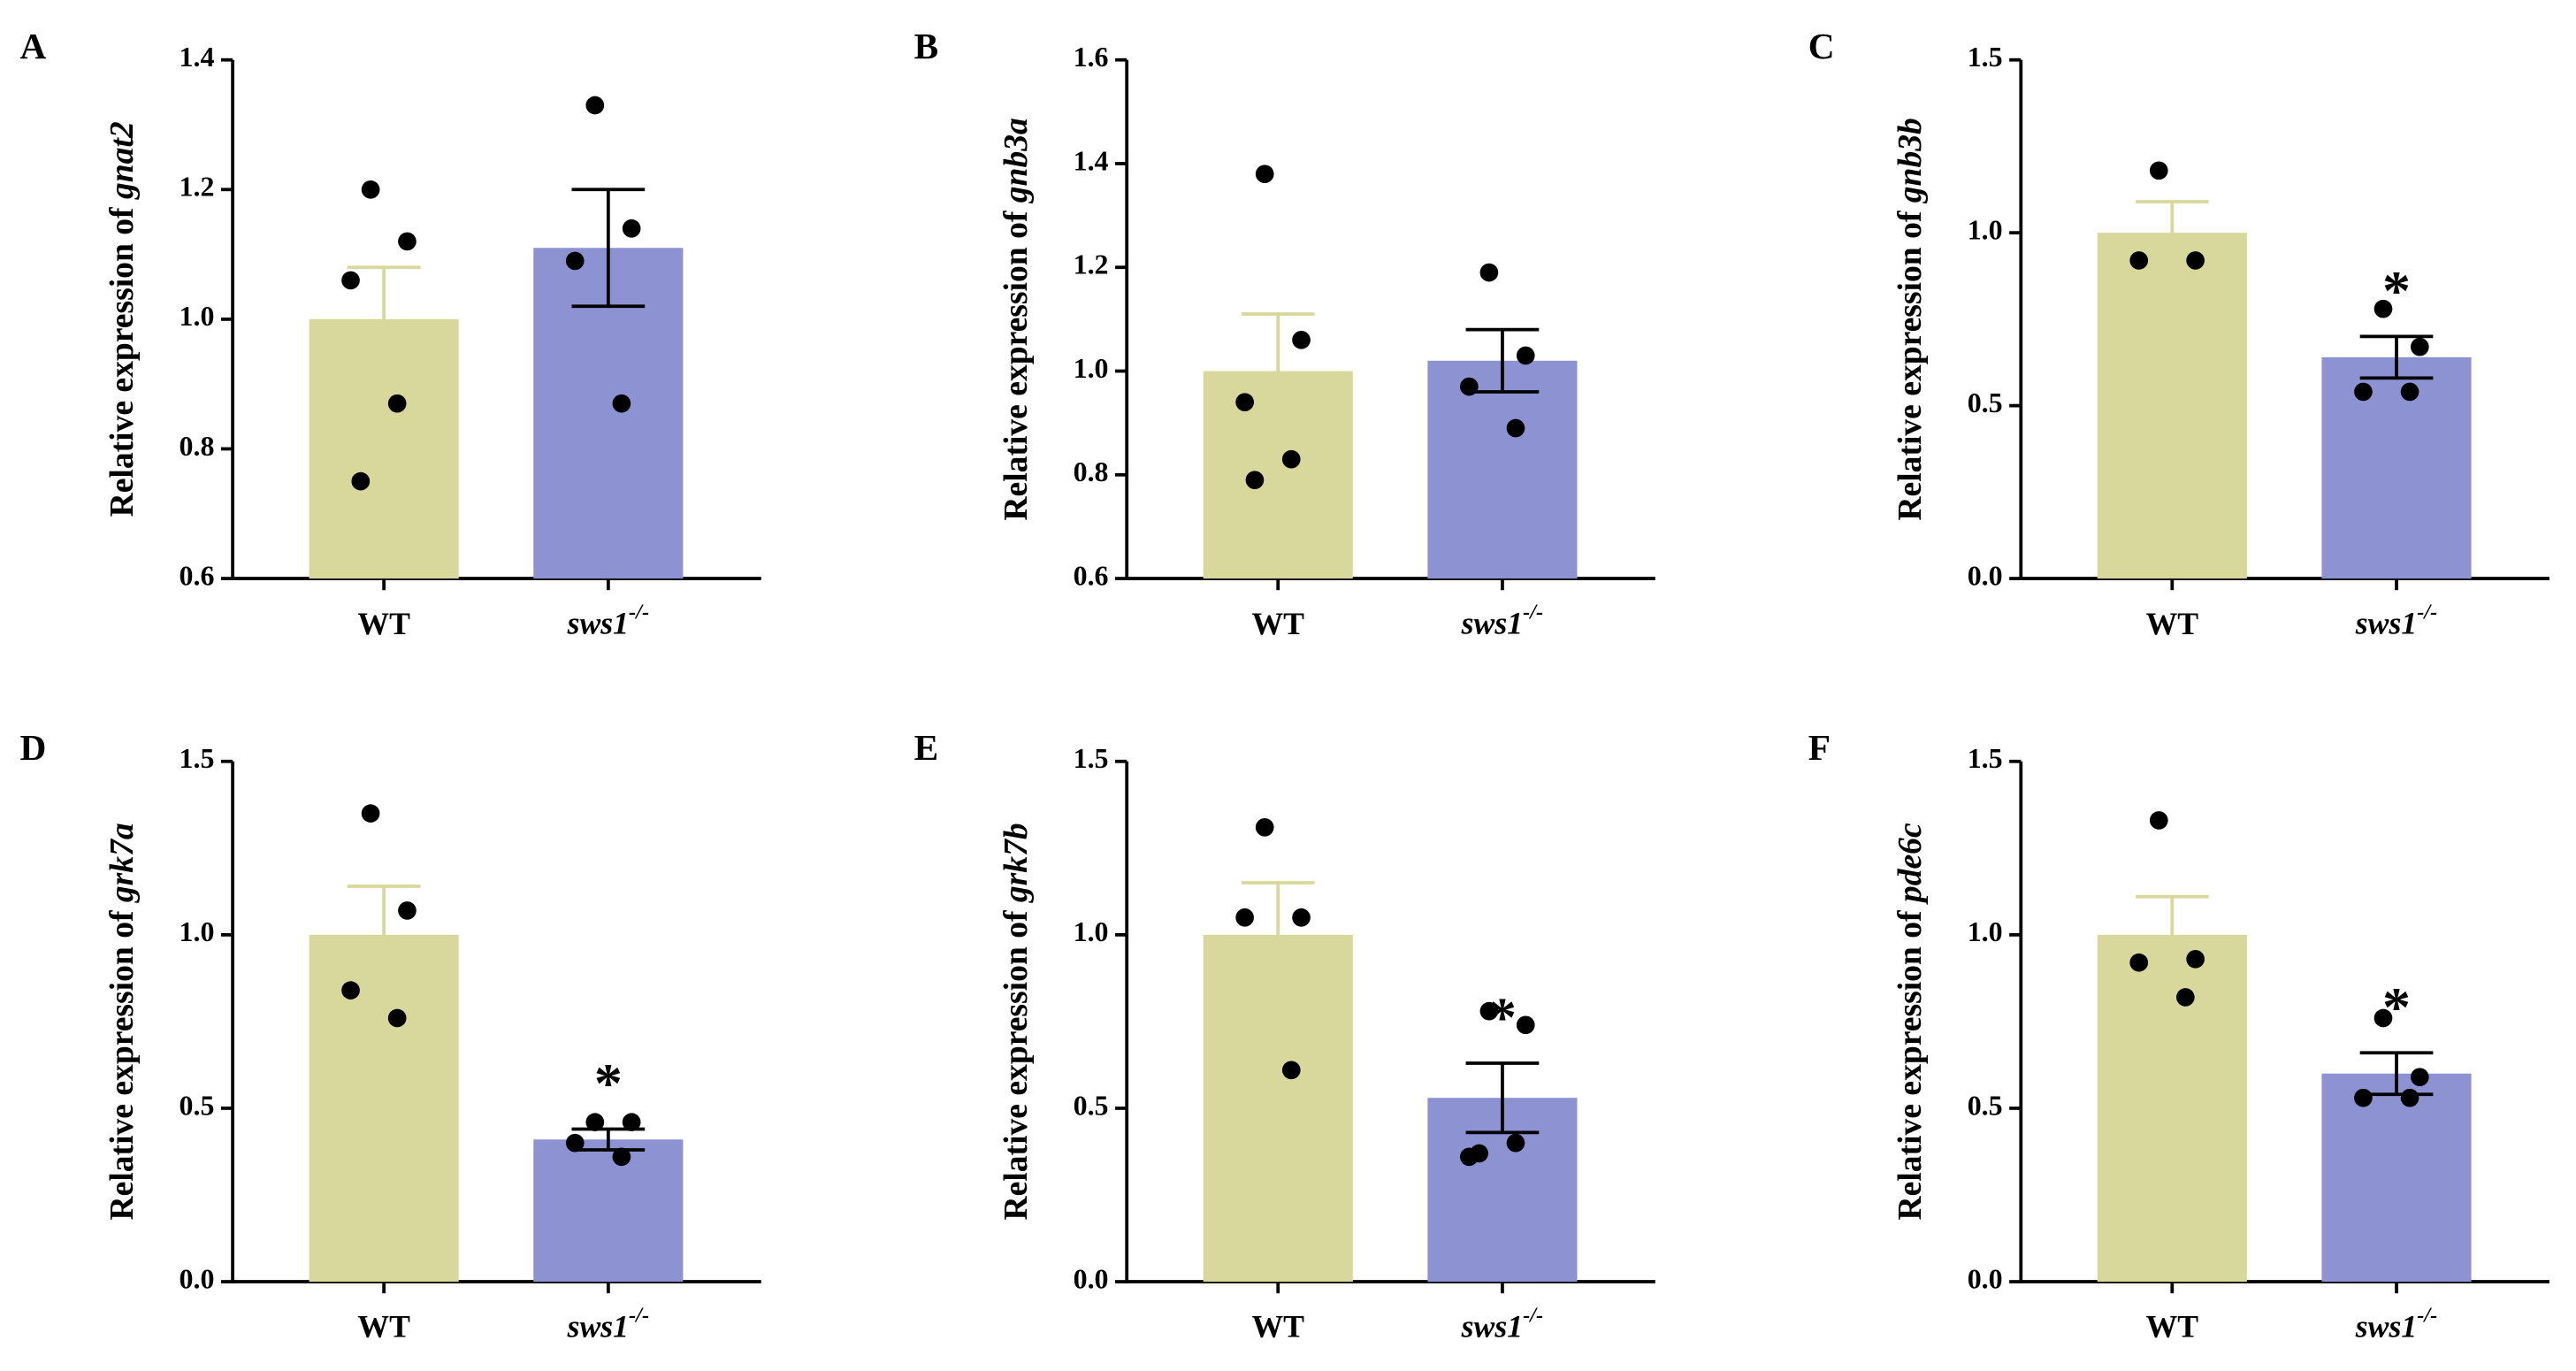  What do you see at coordinates (123, 1021) in the screenshot?
I see `y-axis-label: Relative expression of grk7a` at bounding box center [123, 1021].